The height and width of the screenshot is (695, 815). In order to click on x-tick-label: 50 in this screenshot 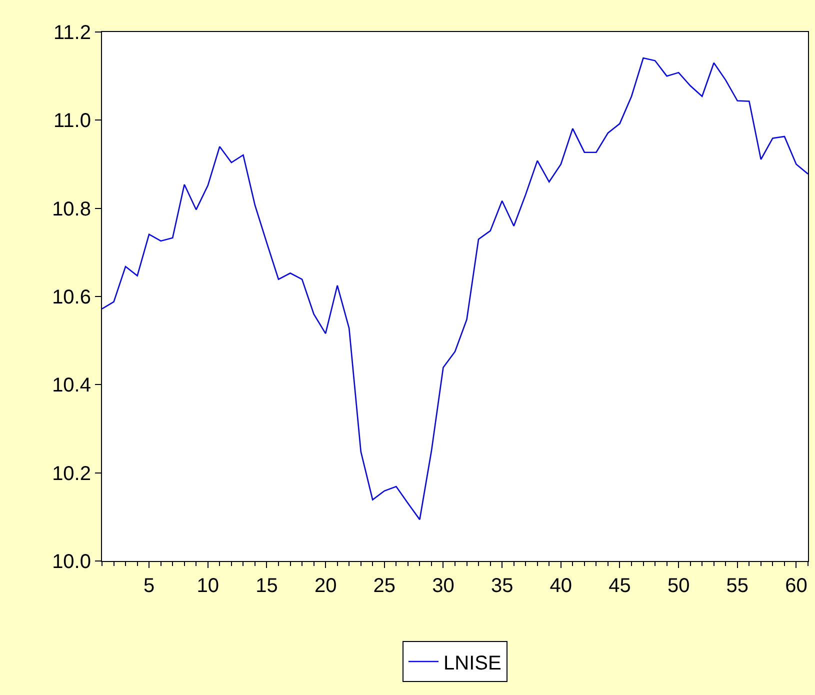, I will do `click(678, 586)`.